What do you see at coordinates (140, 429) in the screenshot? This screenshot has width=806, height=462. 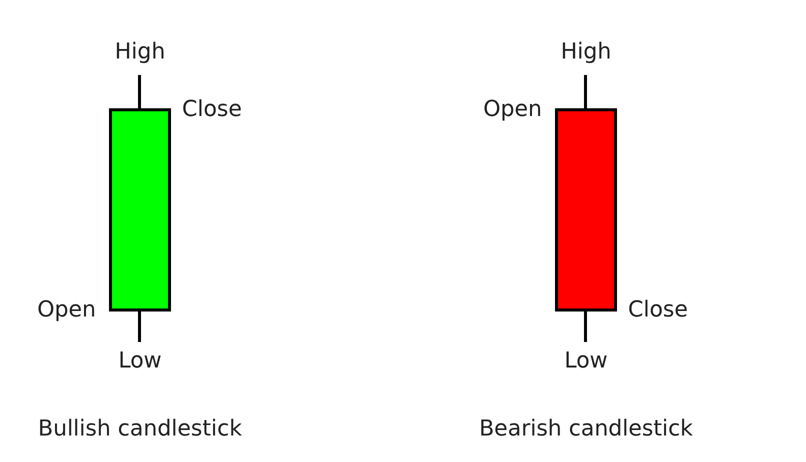 I see `x-tick-label: Bullish candlestick` at bounding box center [140, 429].